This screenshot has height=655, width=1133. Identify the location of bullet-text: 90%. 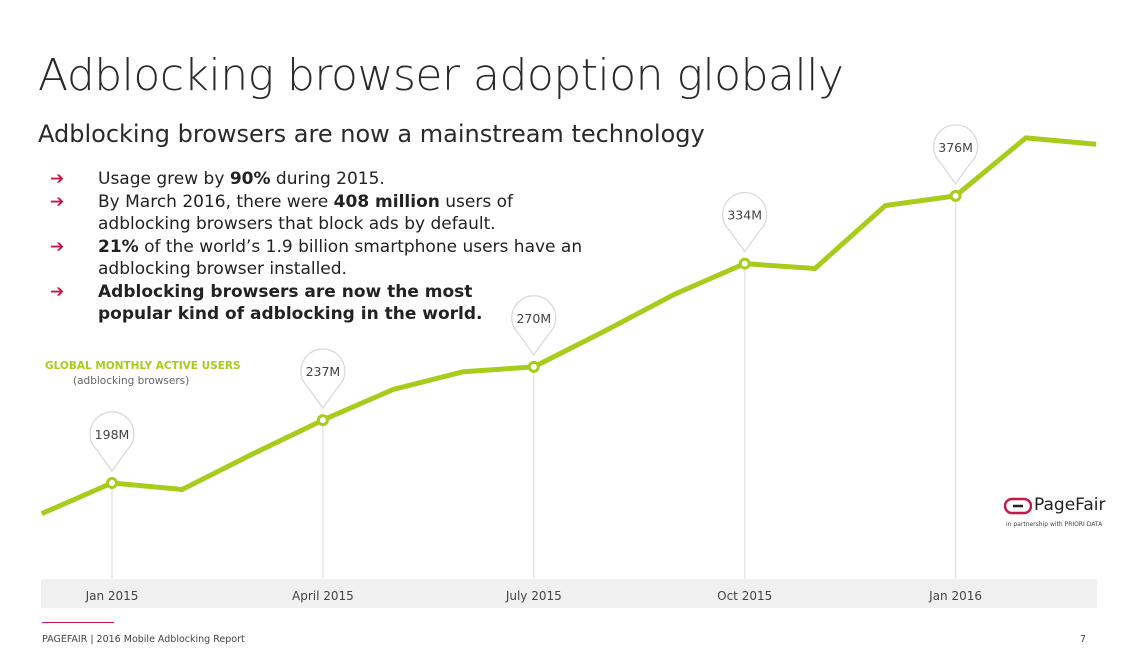
(250, 179).